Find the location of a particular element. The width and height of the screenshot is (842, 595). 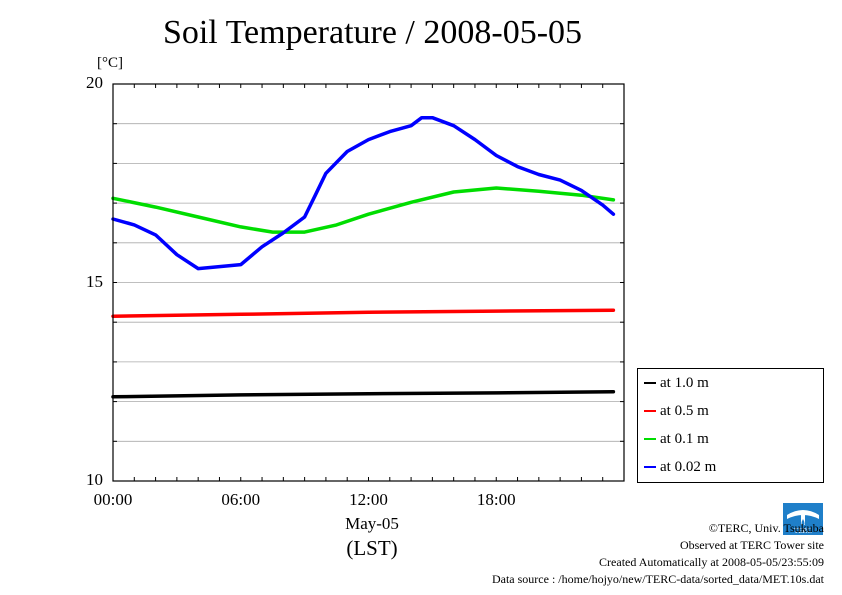

y-tick-label: 15 is located at coordinates (94, 281).